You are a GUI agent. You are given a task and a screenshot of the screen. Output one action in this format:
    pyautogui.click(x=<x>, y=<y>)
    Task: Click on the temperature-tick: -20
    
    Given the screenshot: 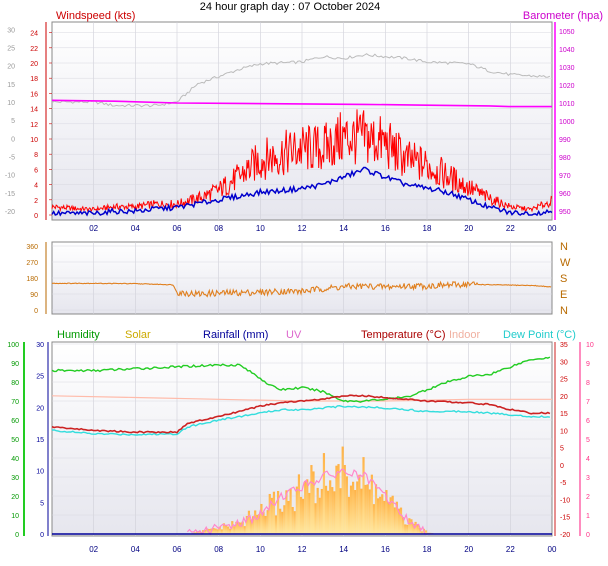 What is the action you would take?
    pyautogui.click(x=565, y=535)
    